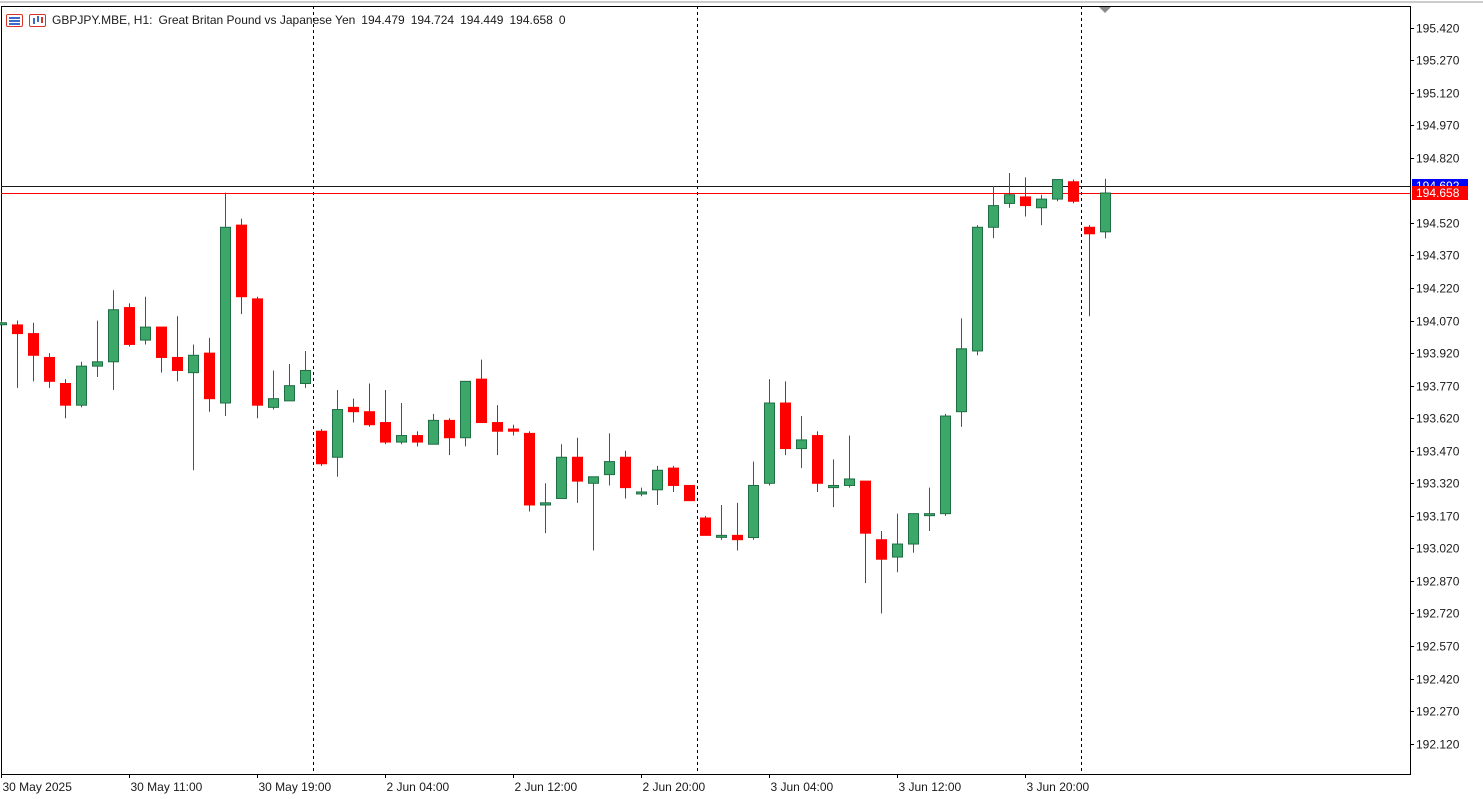 The height and width of the screenshot is (799, 1483). Describe the element at coordinates (257, 20) in the screenshot. I see `symbol-description: Great Britan Pound vs Japanese Yen` at that location.